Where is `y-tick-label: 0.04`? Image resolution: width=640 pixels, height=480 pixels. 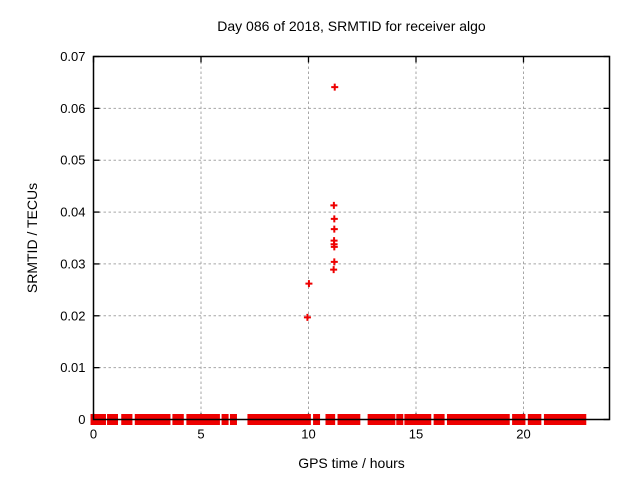 y-tick-label: 0.04 is located at coordinates (72, 212).